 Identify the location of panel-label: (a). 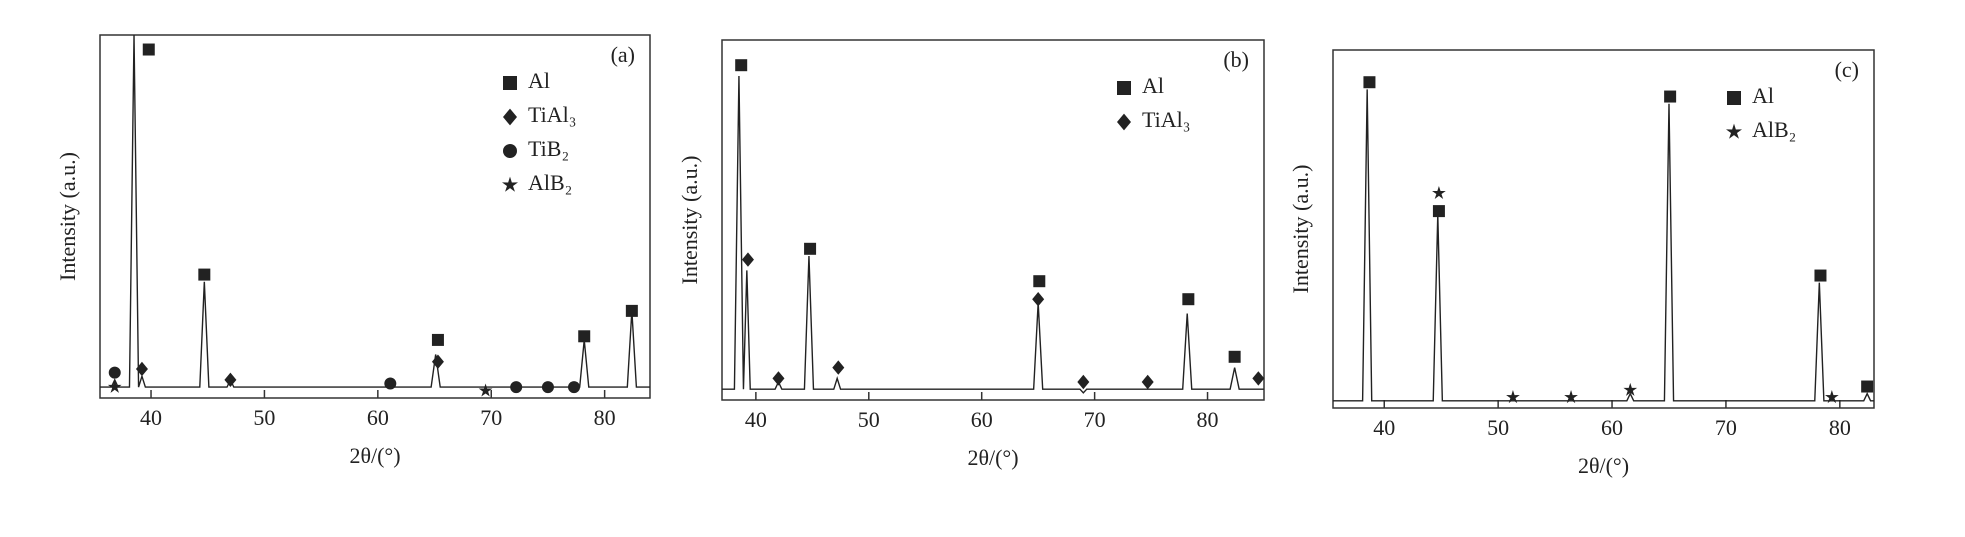
(623, 54).